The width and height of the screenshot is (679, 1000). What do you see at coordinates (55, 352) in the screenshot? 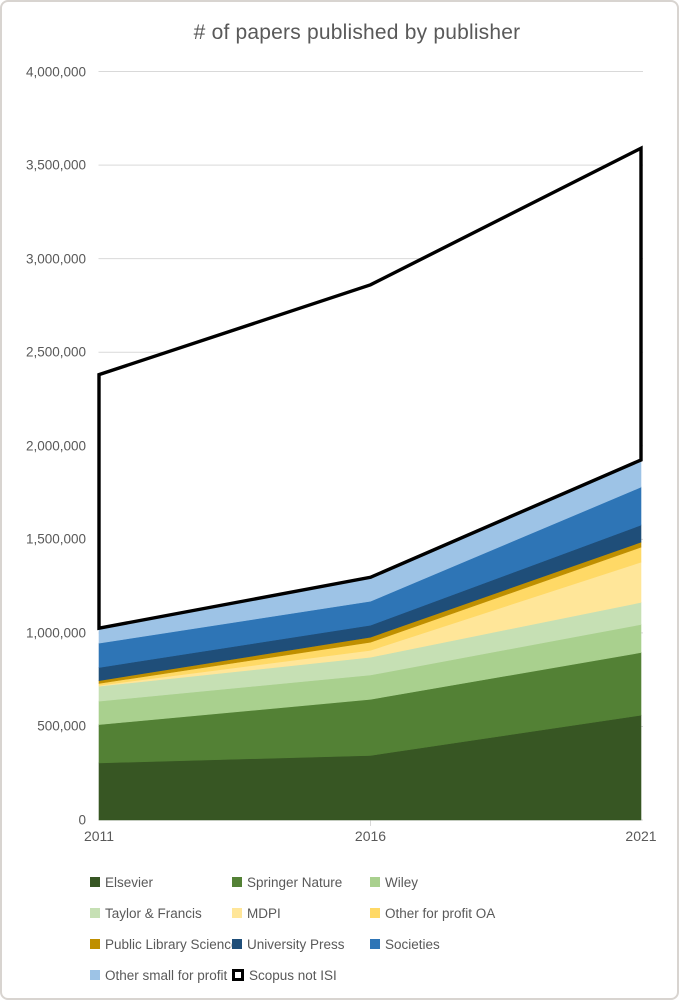
I see `y-tick-label: 2,500,000` at bounding box center [55, 352].